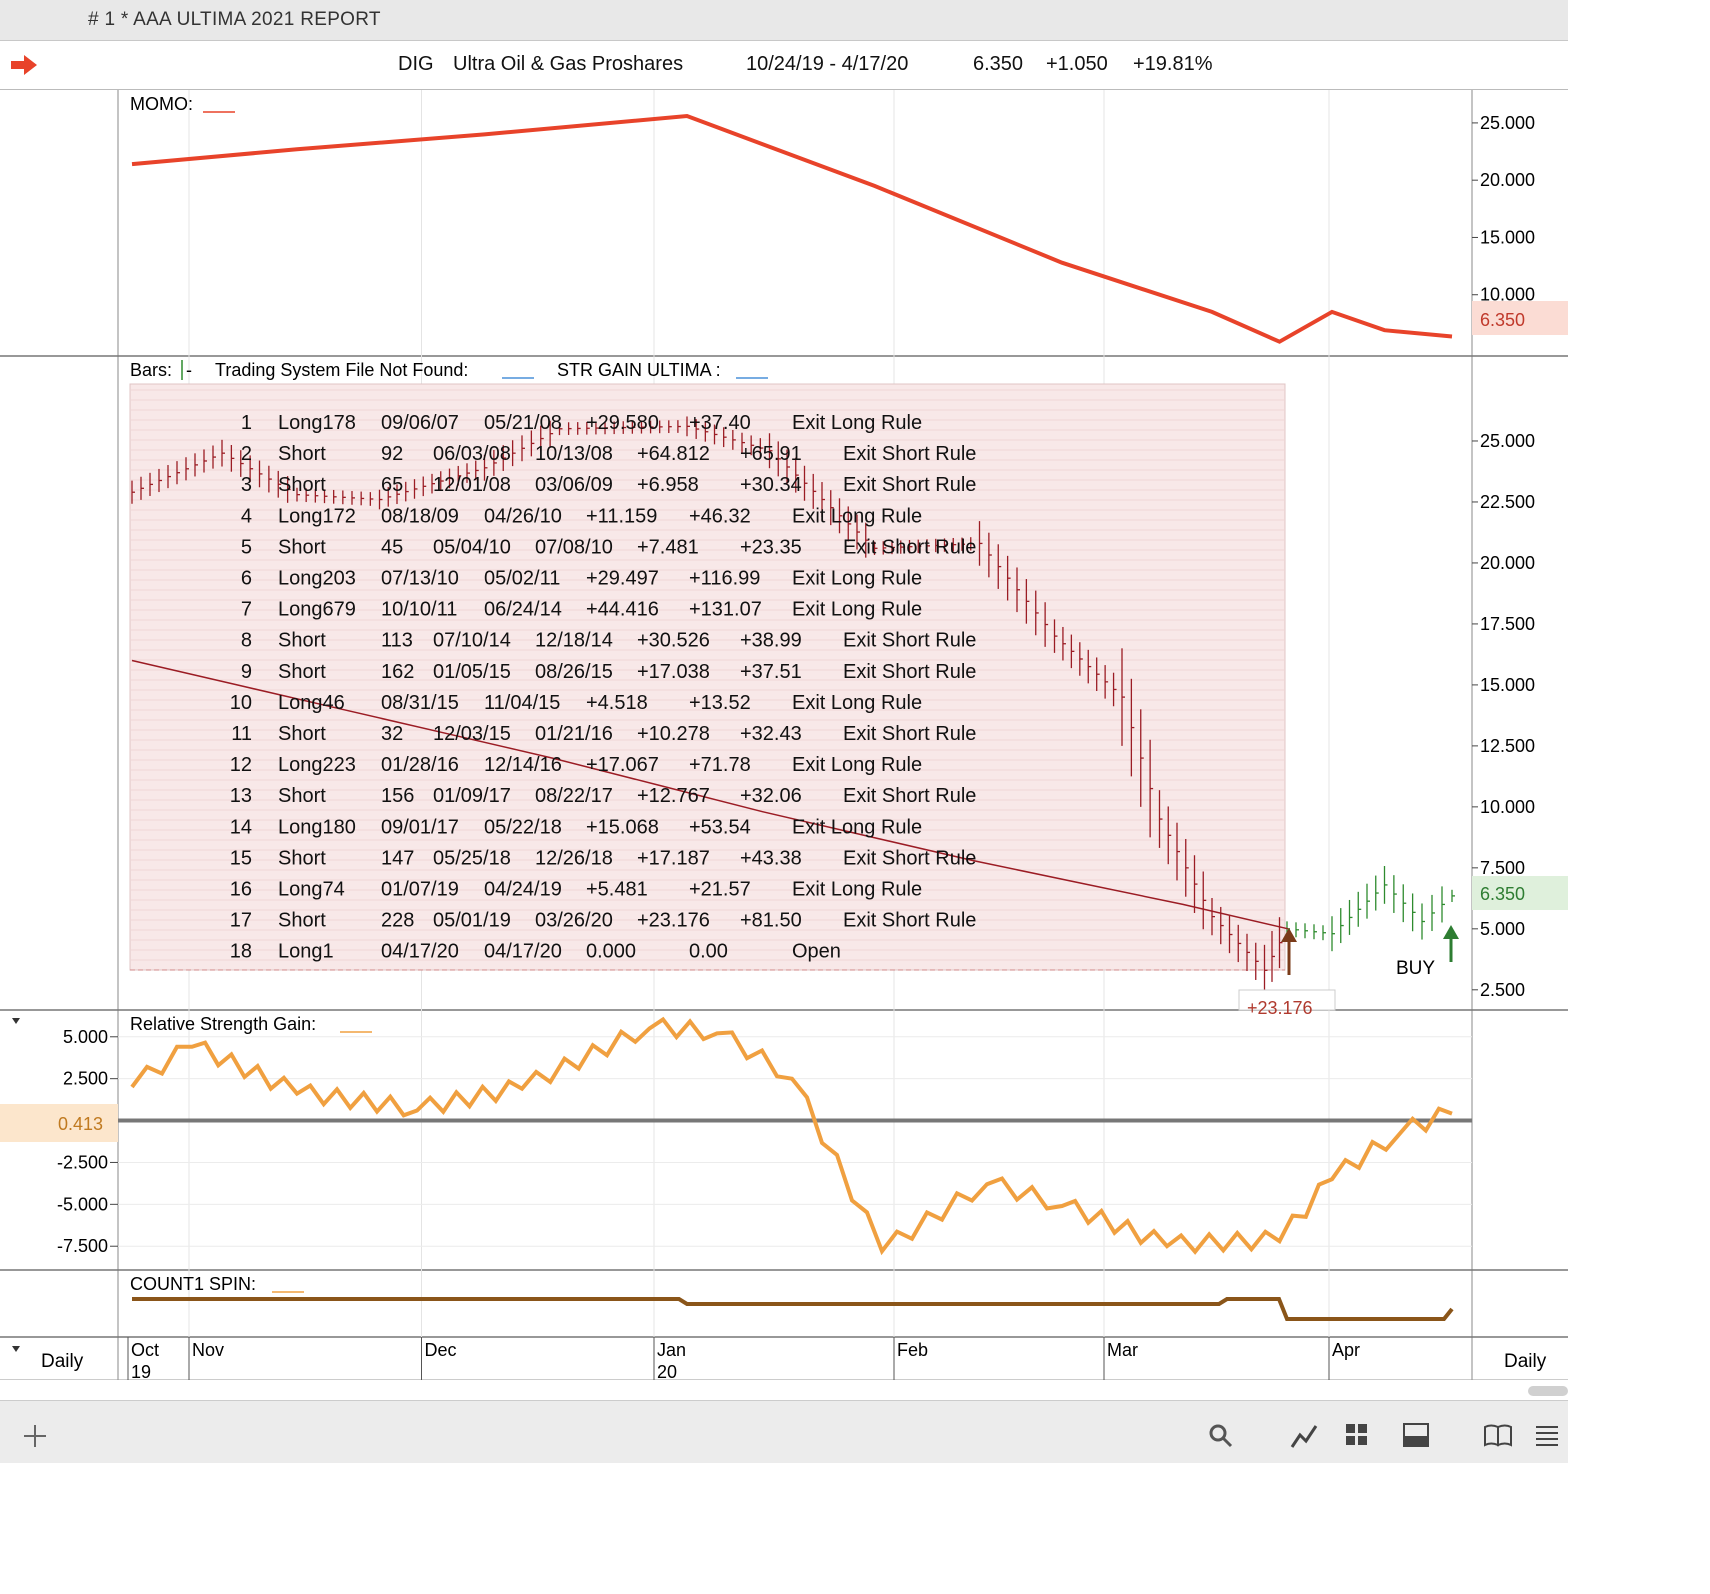 This screenshot has height=1594, width=1710. What do you see at coordinates (1304, 1438) in the screenshot?
I see `chart-line-icon` at bounding box center [1304, 1438].